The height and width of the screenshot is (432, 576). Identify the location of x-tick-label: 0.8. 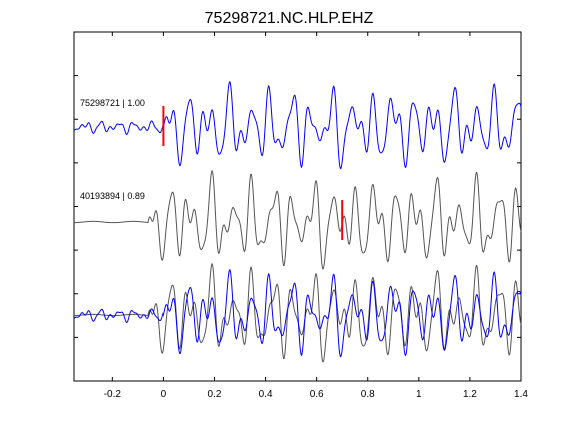
(368, 394).